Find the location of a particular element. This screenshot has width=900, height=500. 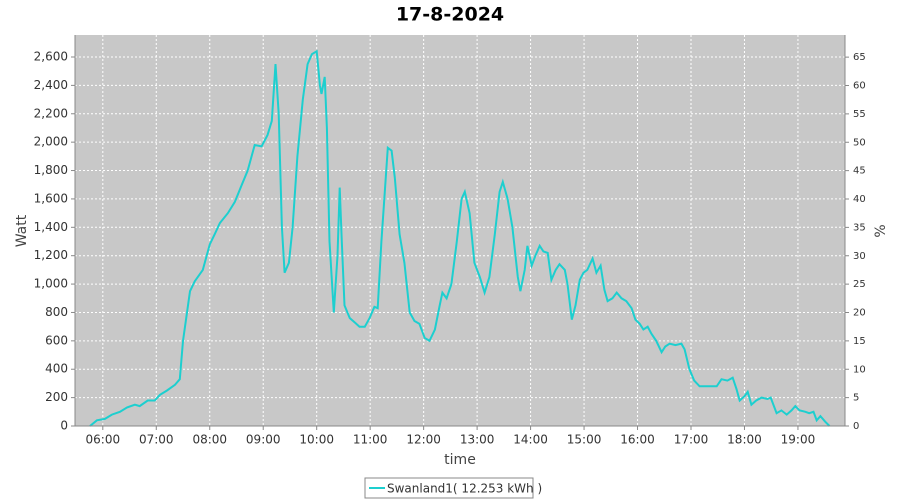

y2-tick-label: 65 is located at coordinates (859, 57).